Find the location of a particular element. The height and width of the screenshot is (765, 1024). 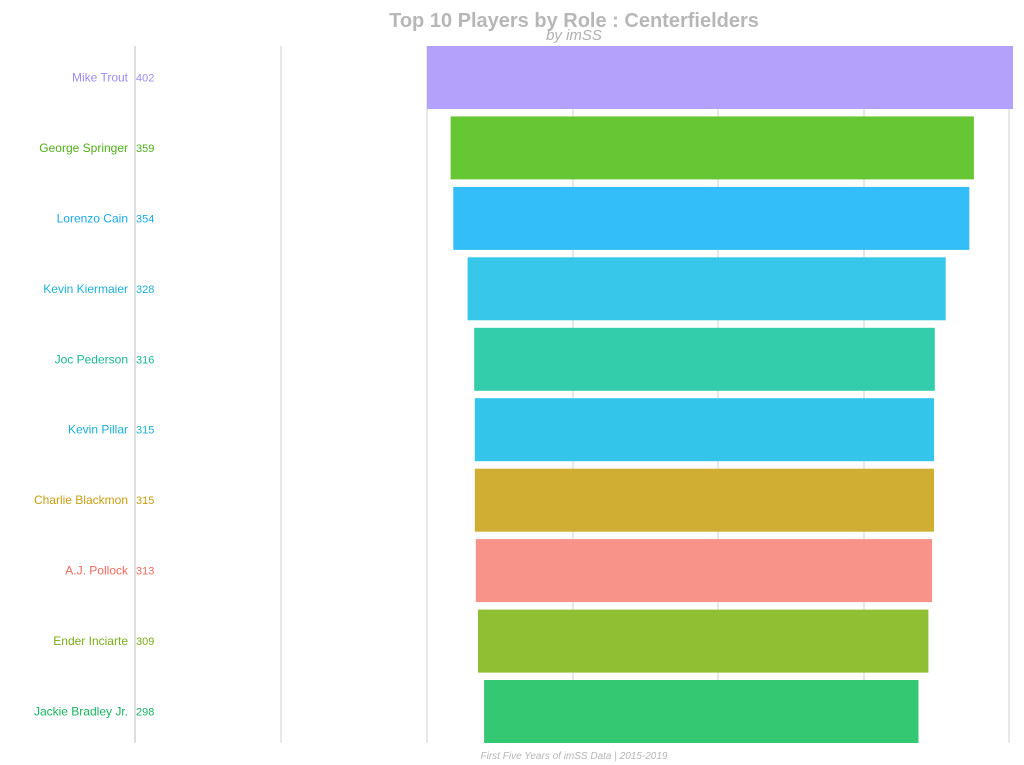

value-label: 316 is located at coordinates (145, 360).